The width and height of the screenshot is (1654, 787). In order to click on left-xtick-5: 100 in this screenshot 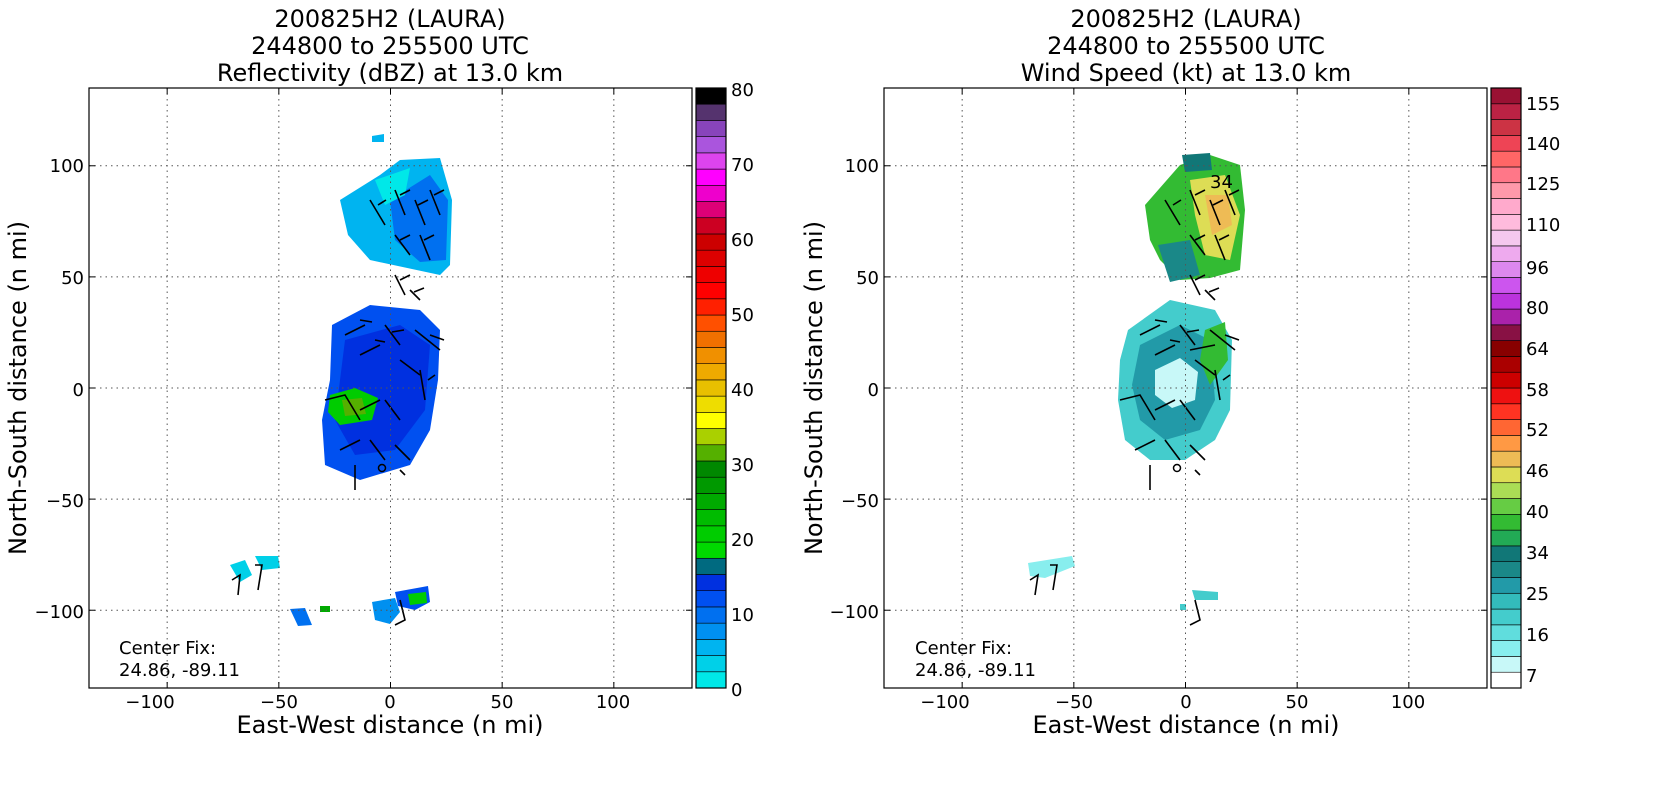, I will do `click(613, 702)`.